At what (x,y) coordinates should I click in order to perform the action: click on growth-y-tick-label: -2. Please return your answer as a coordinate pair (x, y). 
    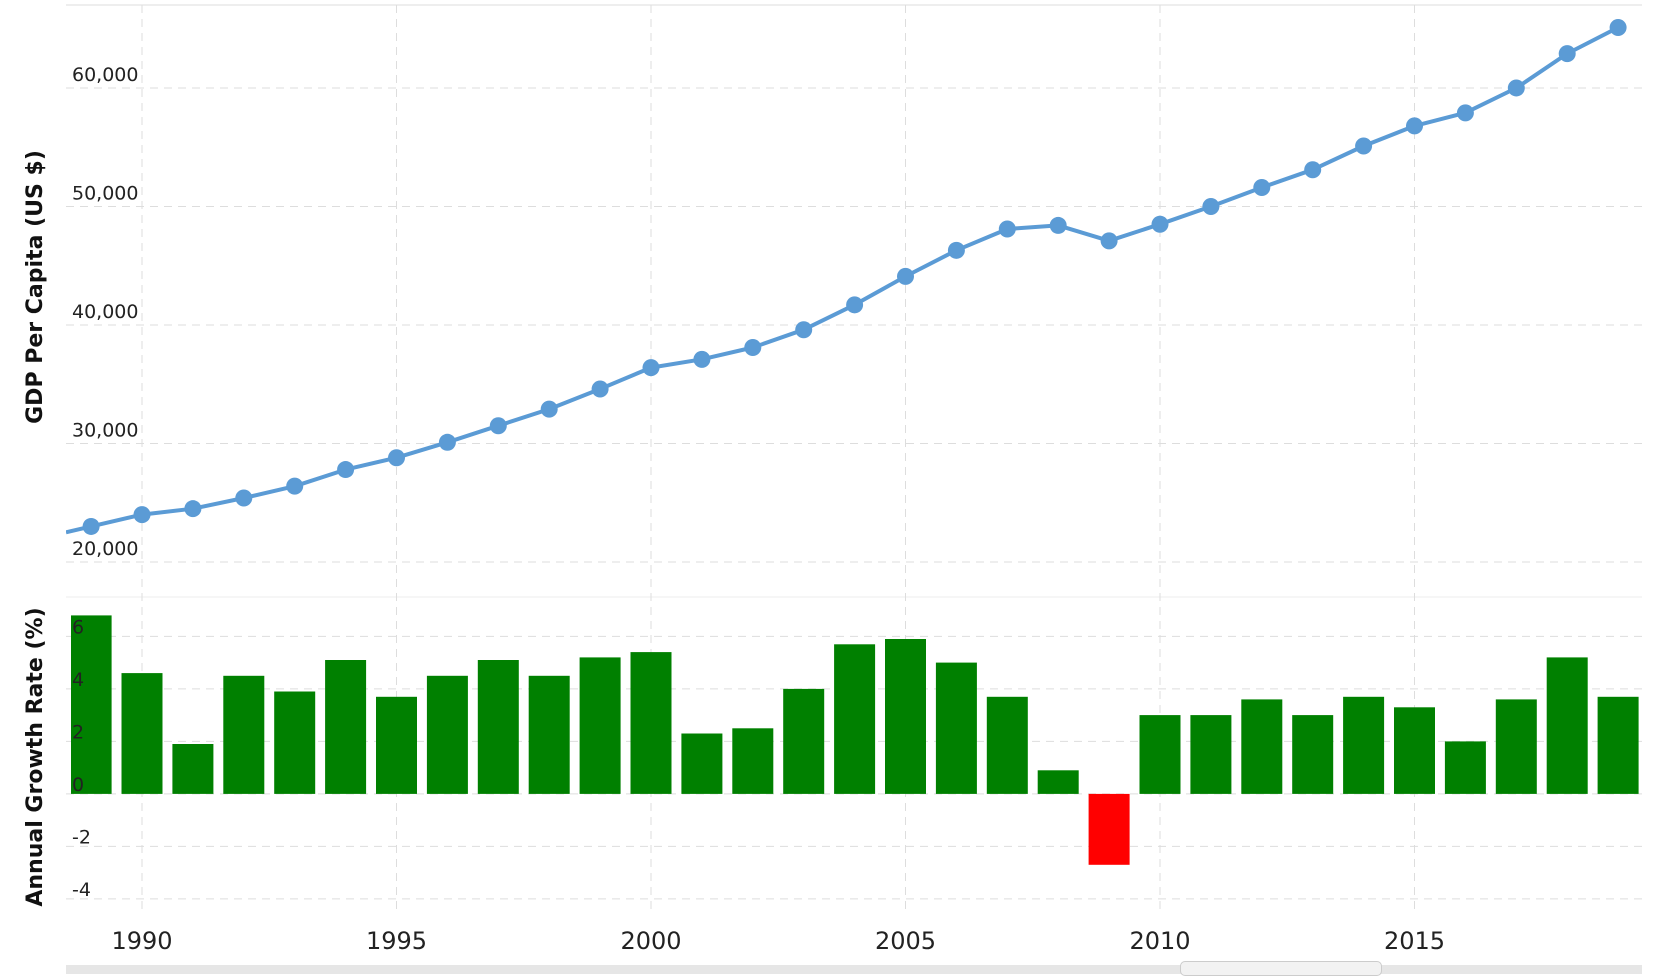
    Looking at the image, I should click on (81, 837).